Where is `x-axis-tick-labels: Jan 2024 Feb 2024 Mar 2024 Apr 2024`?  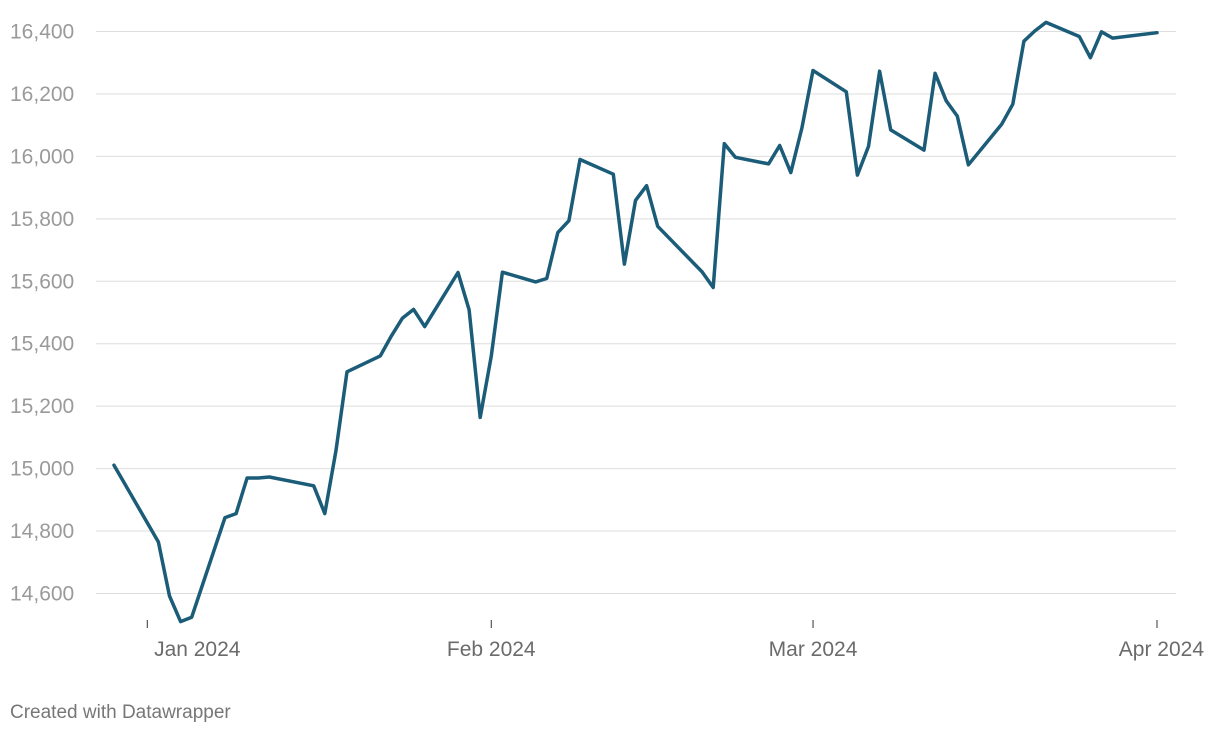 x-axis-tick-labels: Jan 2024 Feb 2024 Mar 2024 Apr 2024 is located at coordinates (675, 640).